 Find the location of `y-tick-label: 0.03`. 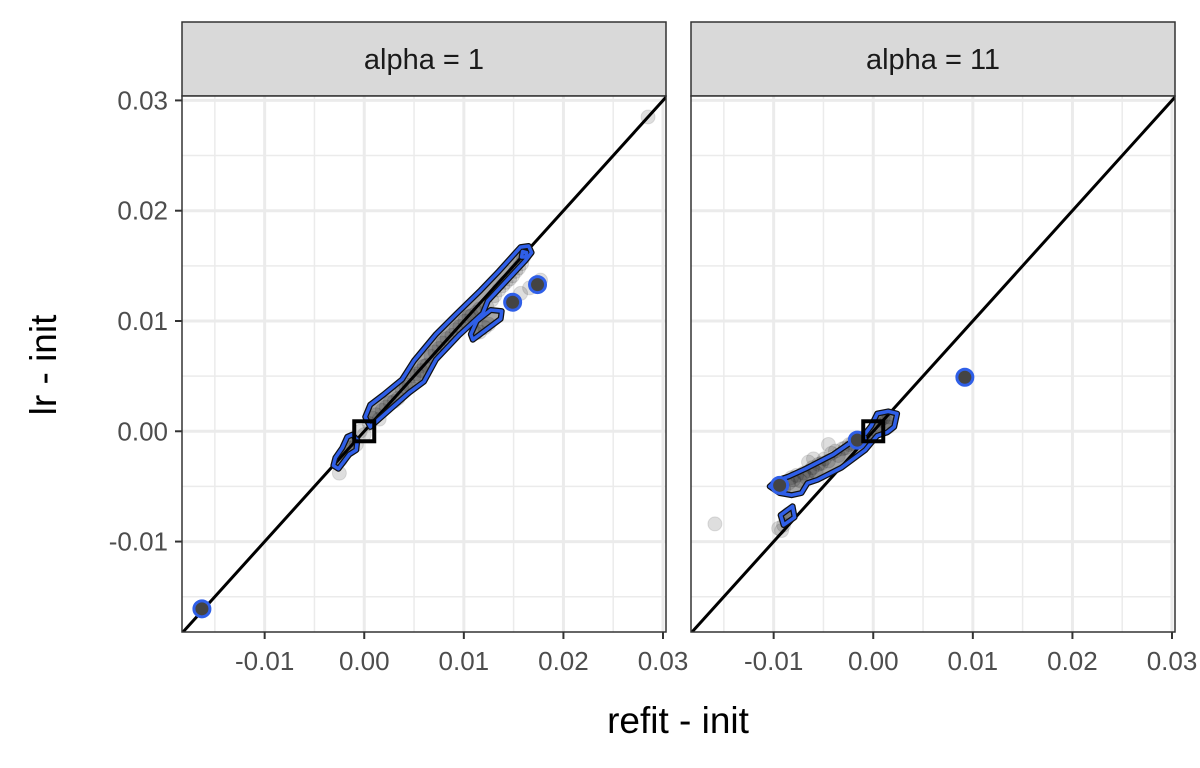

y-tick-label: 0.03 is located at coordinates (142, 100).